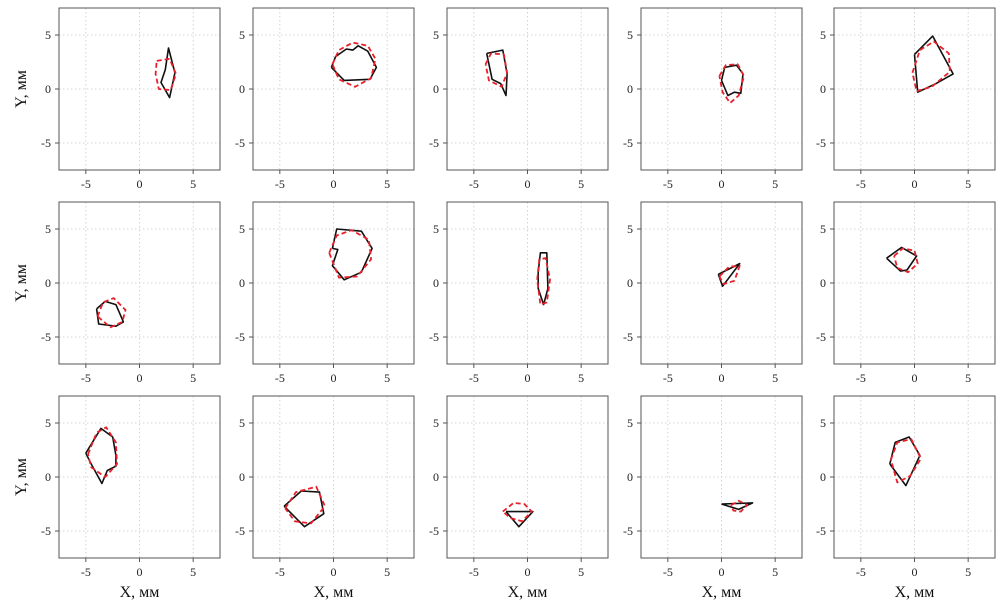  Describe the element at coordinates (325, 293) in the screenshot. I see `panel-7: -5 0 5 5 0 -5` at that location.